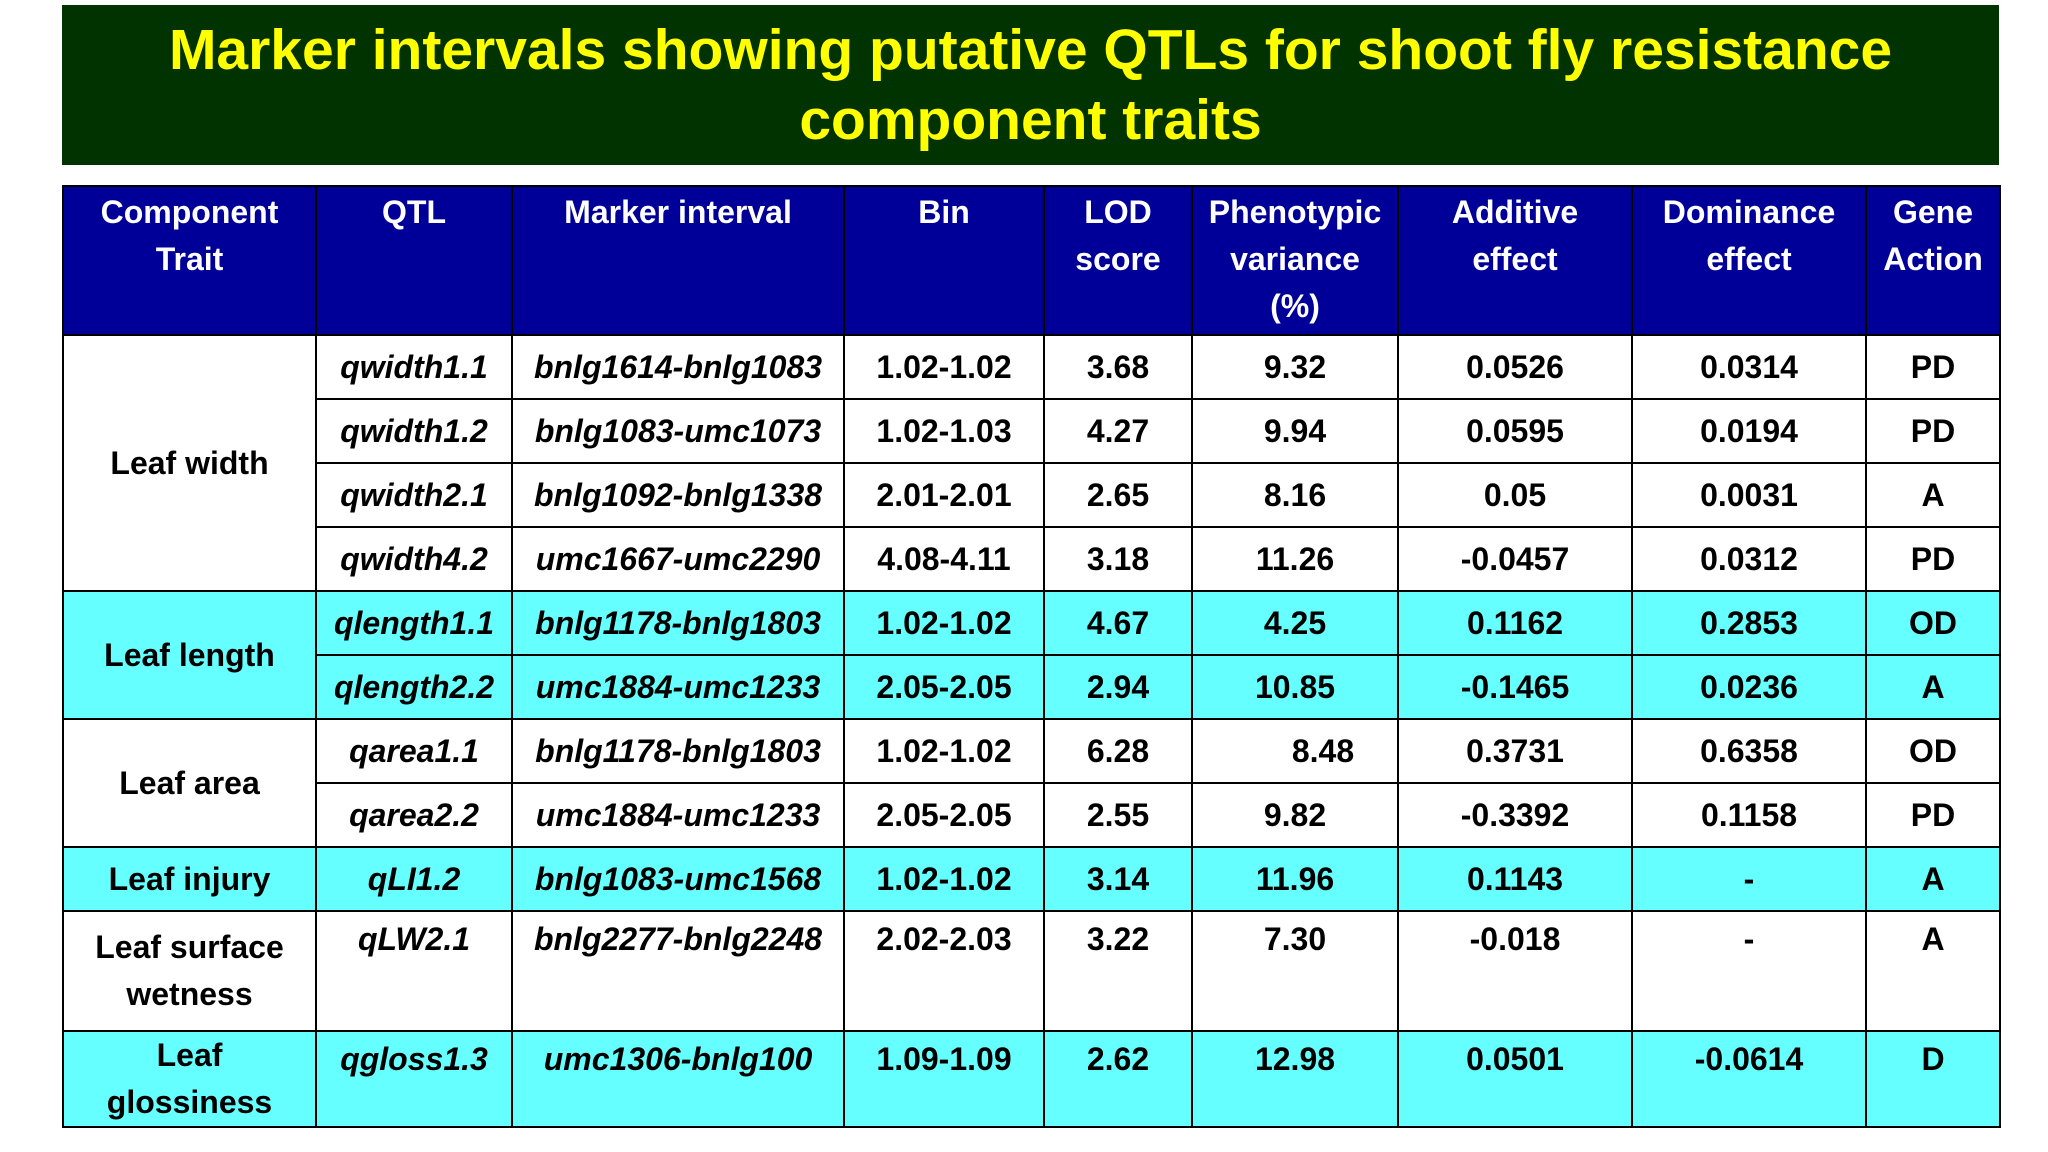  I want to click on gene-action-cell: D, so click(1933, 1079).